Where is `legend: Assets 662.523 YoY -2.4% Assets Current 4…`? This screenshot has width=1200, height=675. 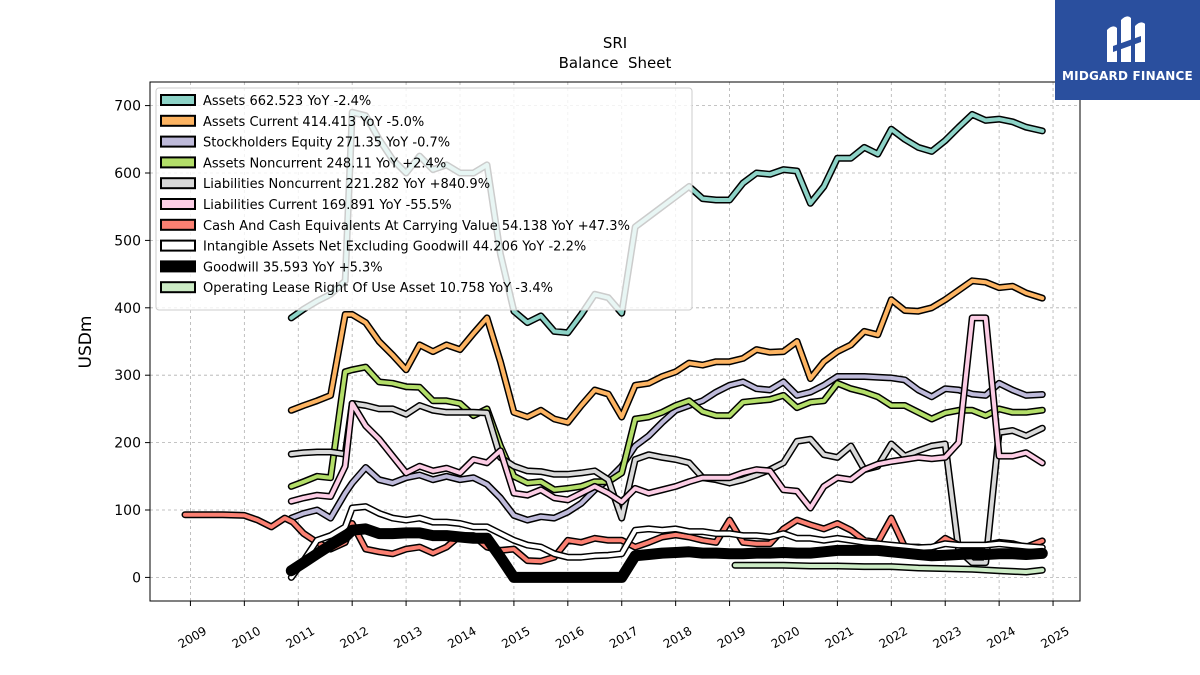
legend: Assets 662.523 YoY -2.4% Assets Current 4… is located at coordinates (424, 199).